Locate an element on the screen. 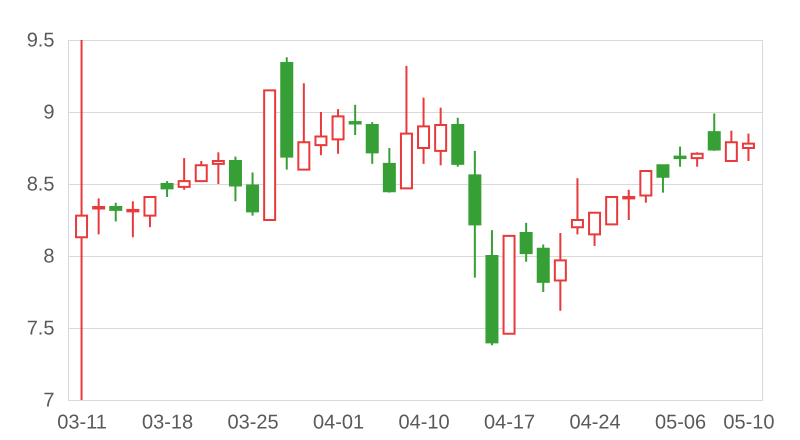 The width and height of the screenshot is (800, 440). y-tick-label: 8 is located at coordinates (48, 257).